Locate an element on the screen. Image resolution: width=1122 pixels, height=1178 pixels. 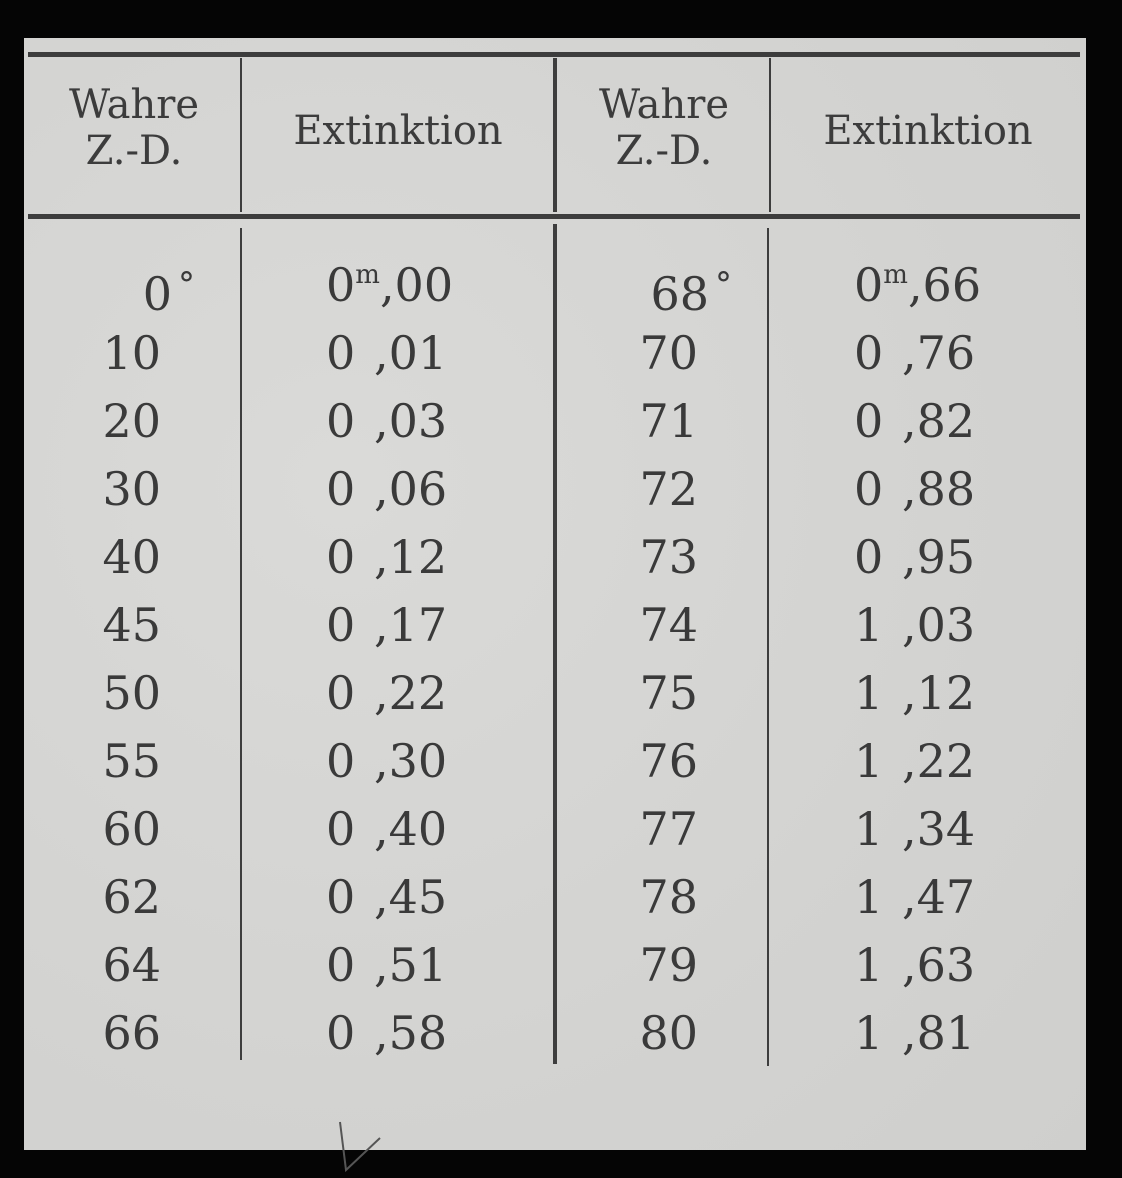
zd-cell: 75 is located at coordinates (668, 693).